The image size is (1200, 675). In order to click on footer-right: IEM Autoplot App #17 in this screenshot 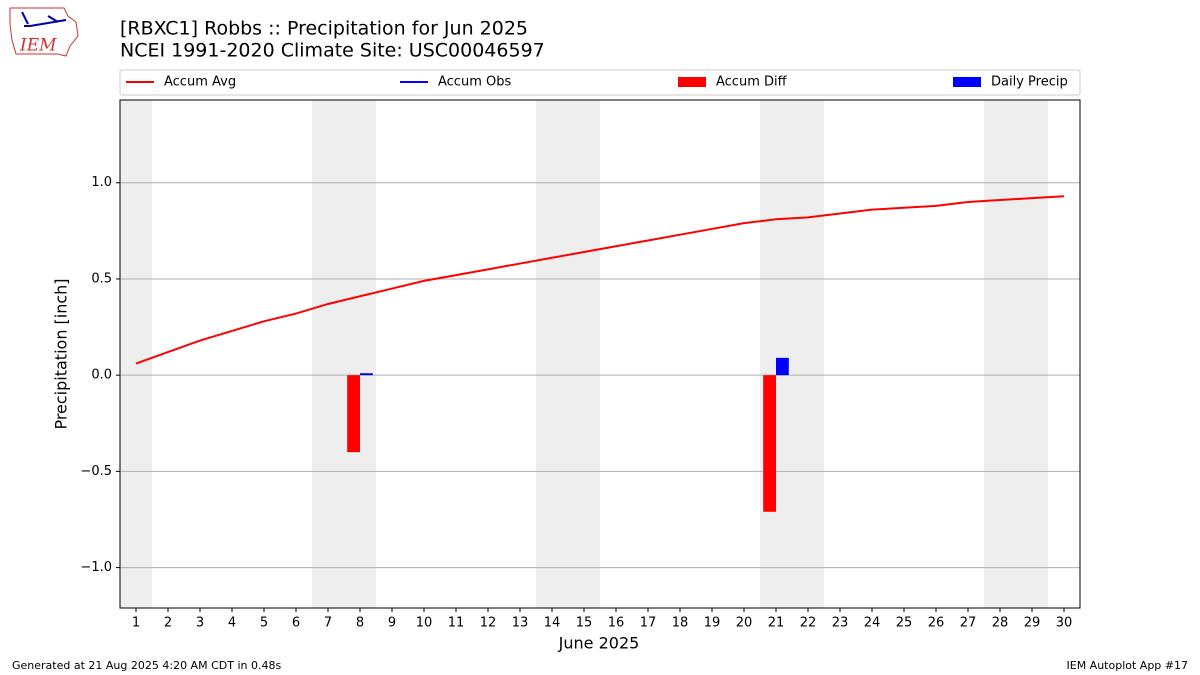, I will do `click(1128, 665)`.